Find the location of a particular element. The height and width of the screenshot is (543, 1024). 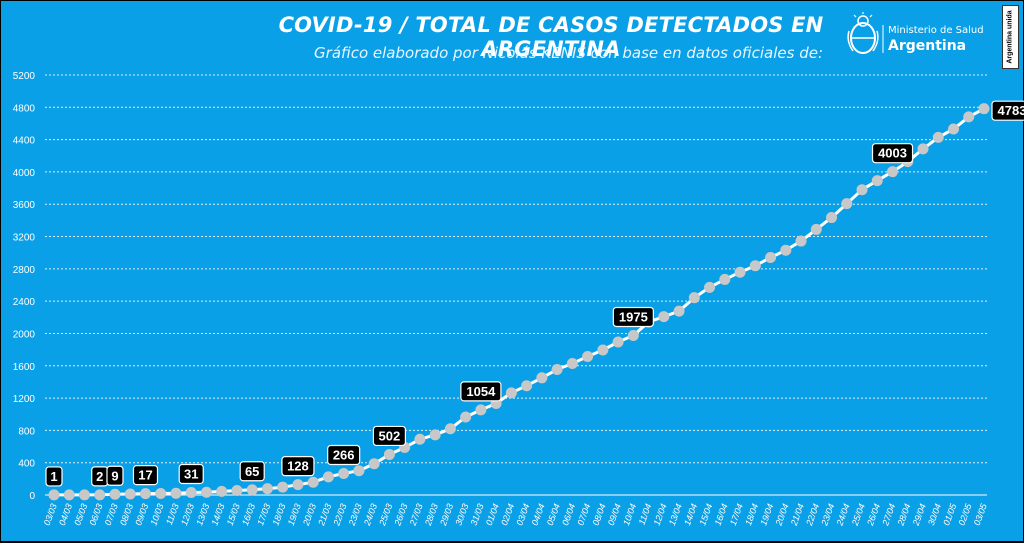

y-tick-label: 1200 is located at coordinates (24, 399).